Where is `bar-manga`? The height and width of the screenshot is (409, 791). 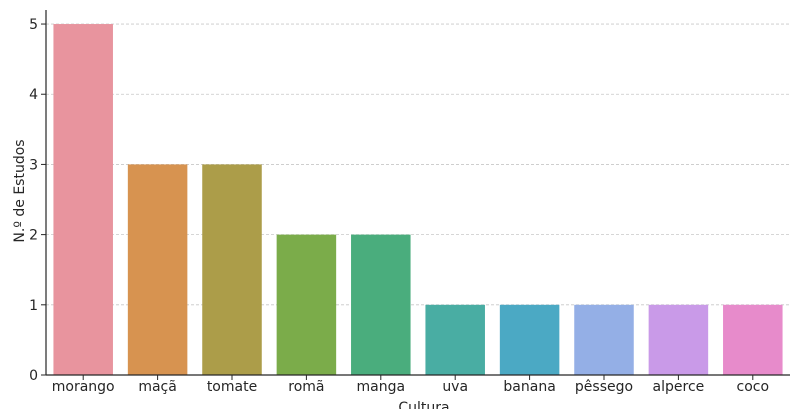 bar-manga is located at coordinates (381, 304).